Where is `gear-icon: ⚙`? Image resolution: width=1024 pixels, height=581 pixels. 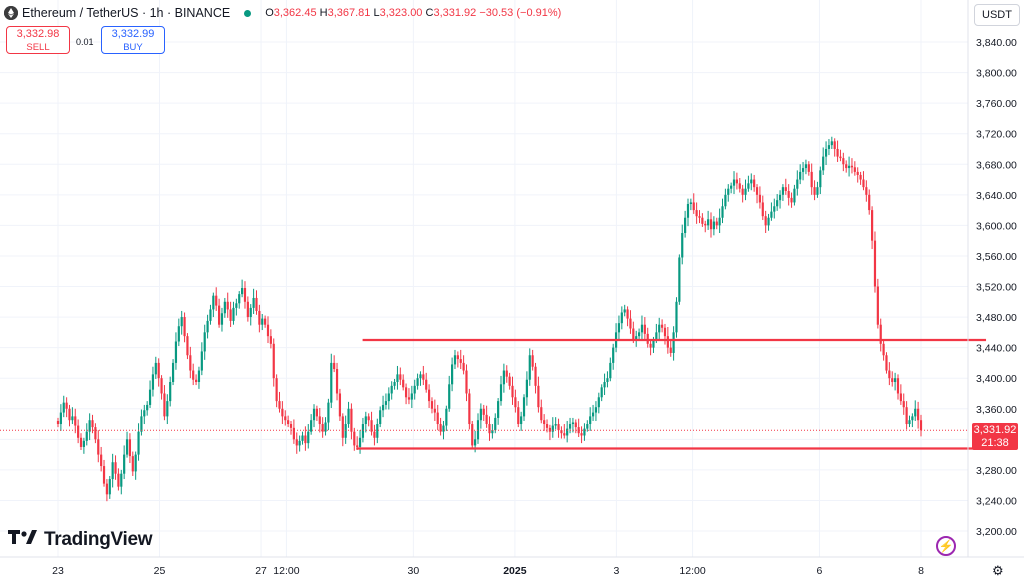 gear-icon: ⚙ is located at coordinates (998, 570).